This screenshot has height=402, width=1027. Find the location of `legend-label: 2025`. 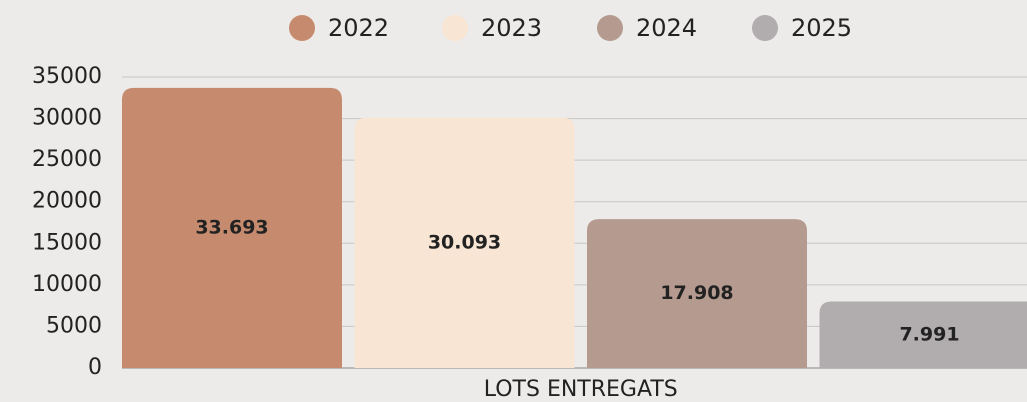

legend-label: 2025 is located at coordinates (821, 28).